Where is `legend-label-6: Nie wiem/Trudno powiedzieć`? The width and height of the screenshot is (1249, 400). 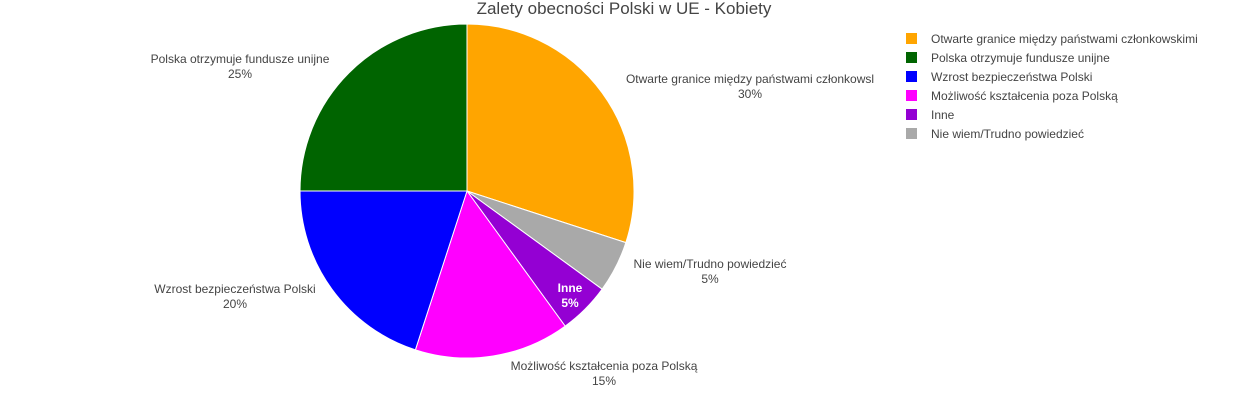
legend-label-6: Nie wiem/Trudno powiedzieć is located at coordinates (1007, 134).